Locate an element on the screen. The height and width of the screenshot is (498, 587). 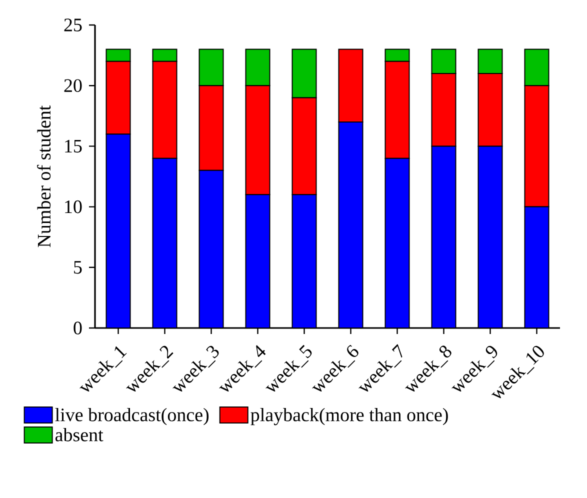
legend-label: absent is located at coordinates (79, 435).